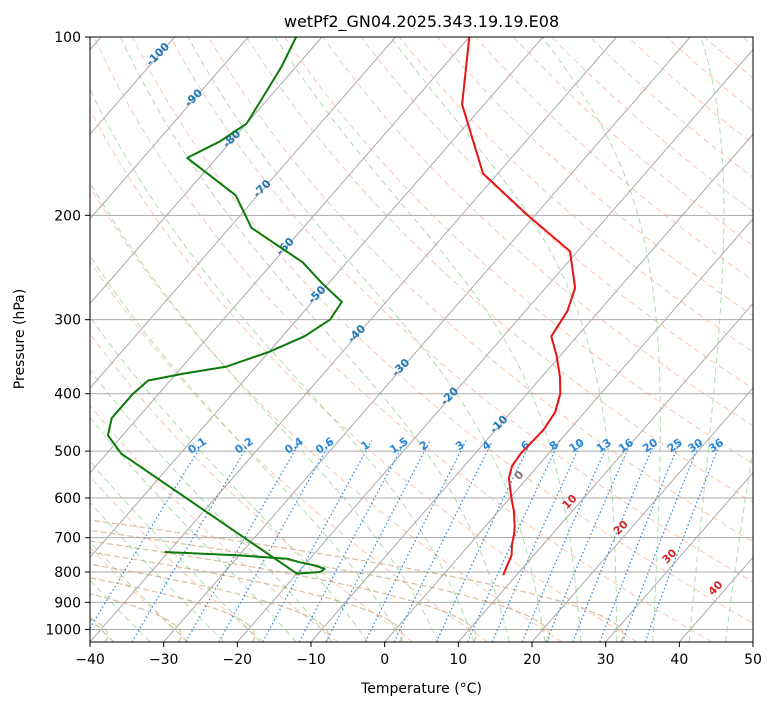 This screenshot has width=775, height=708. What do you see at coordinates (67, 395) in the screenshot?
I see `y-tick-label: 400` at bounding box center [67, 395].